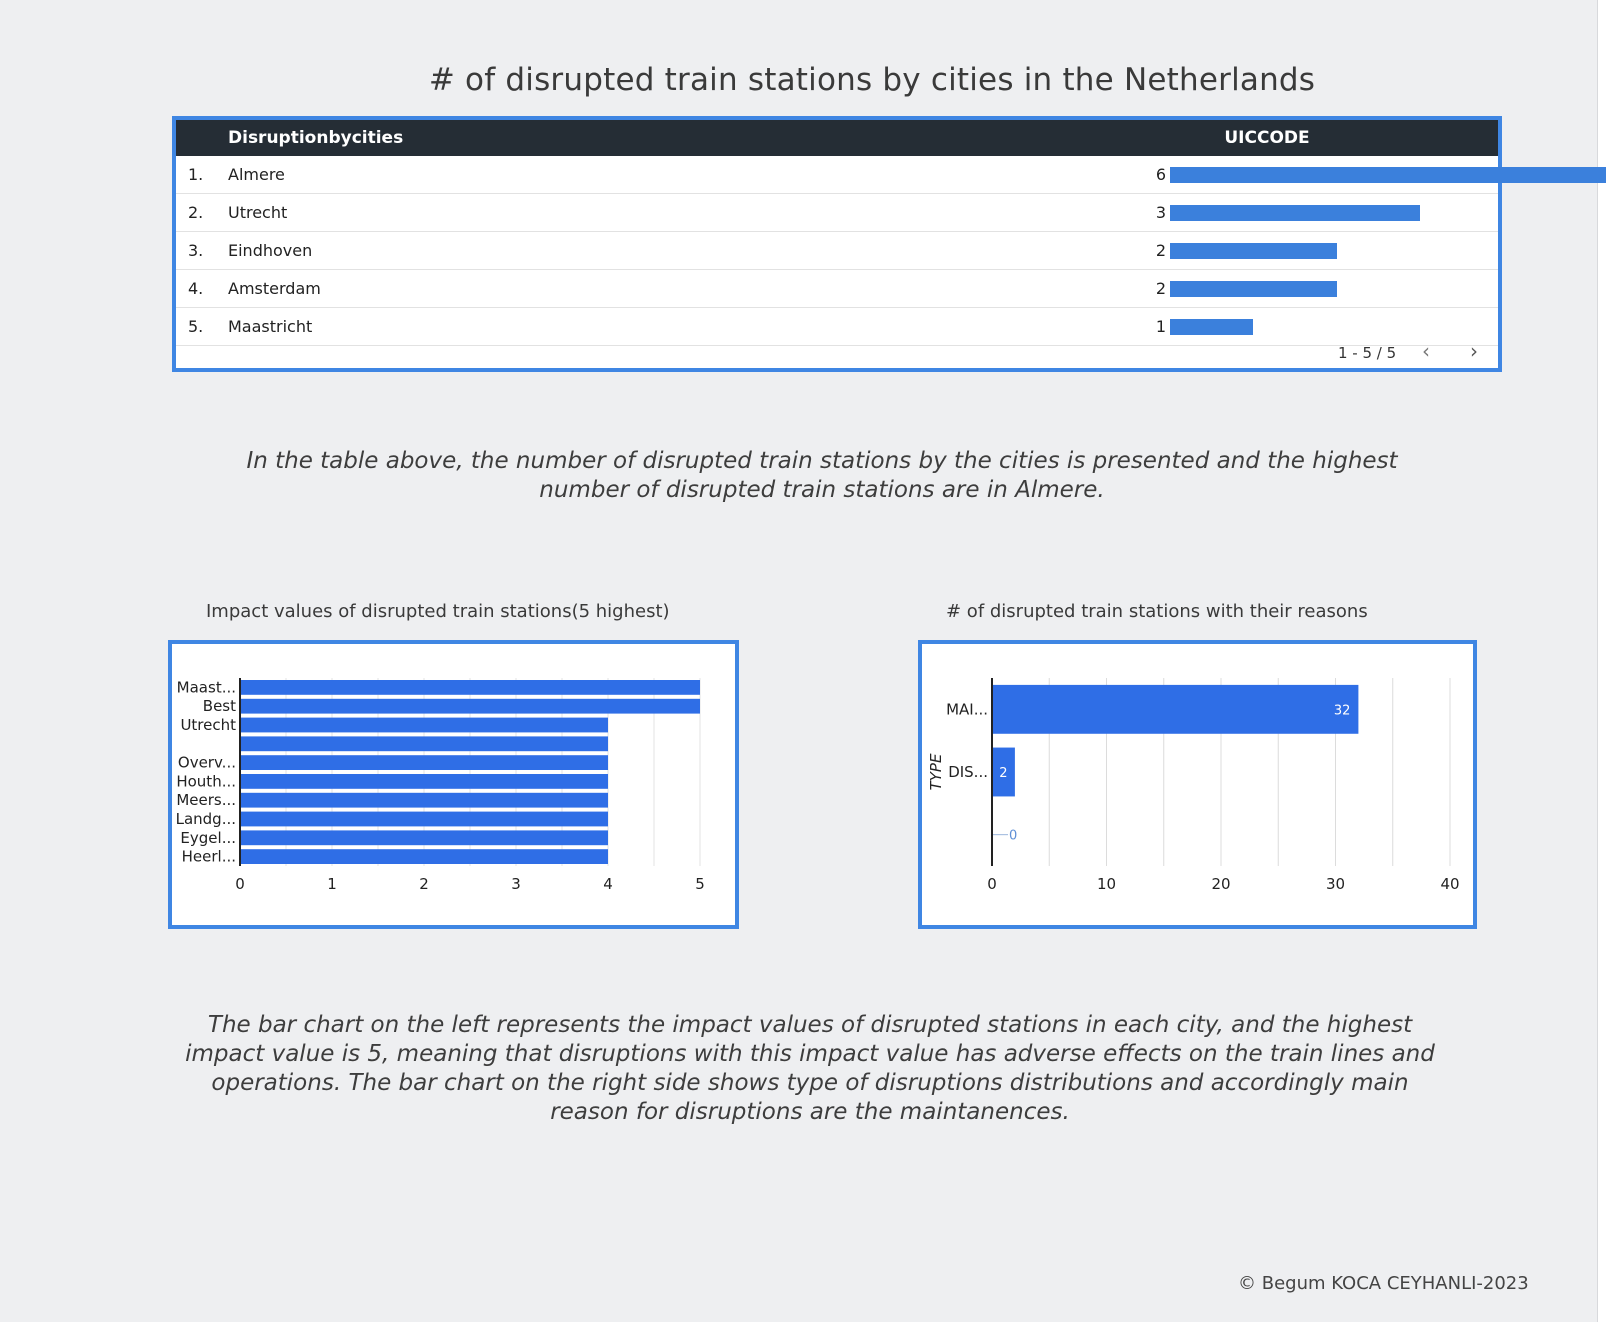 The width and height of the screenshot is (1606, 1322). Describe the element at coordinates (1449, 884) in the screenshot. I see `x-tick-label: 40` at that location.